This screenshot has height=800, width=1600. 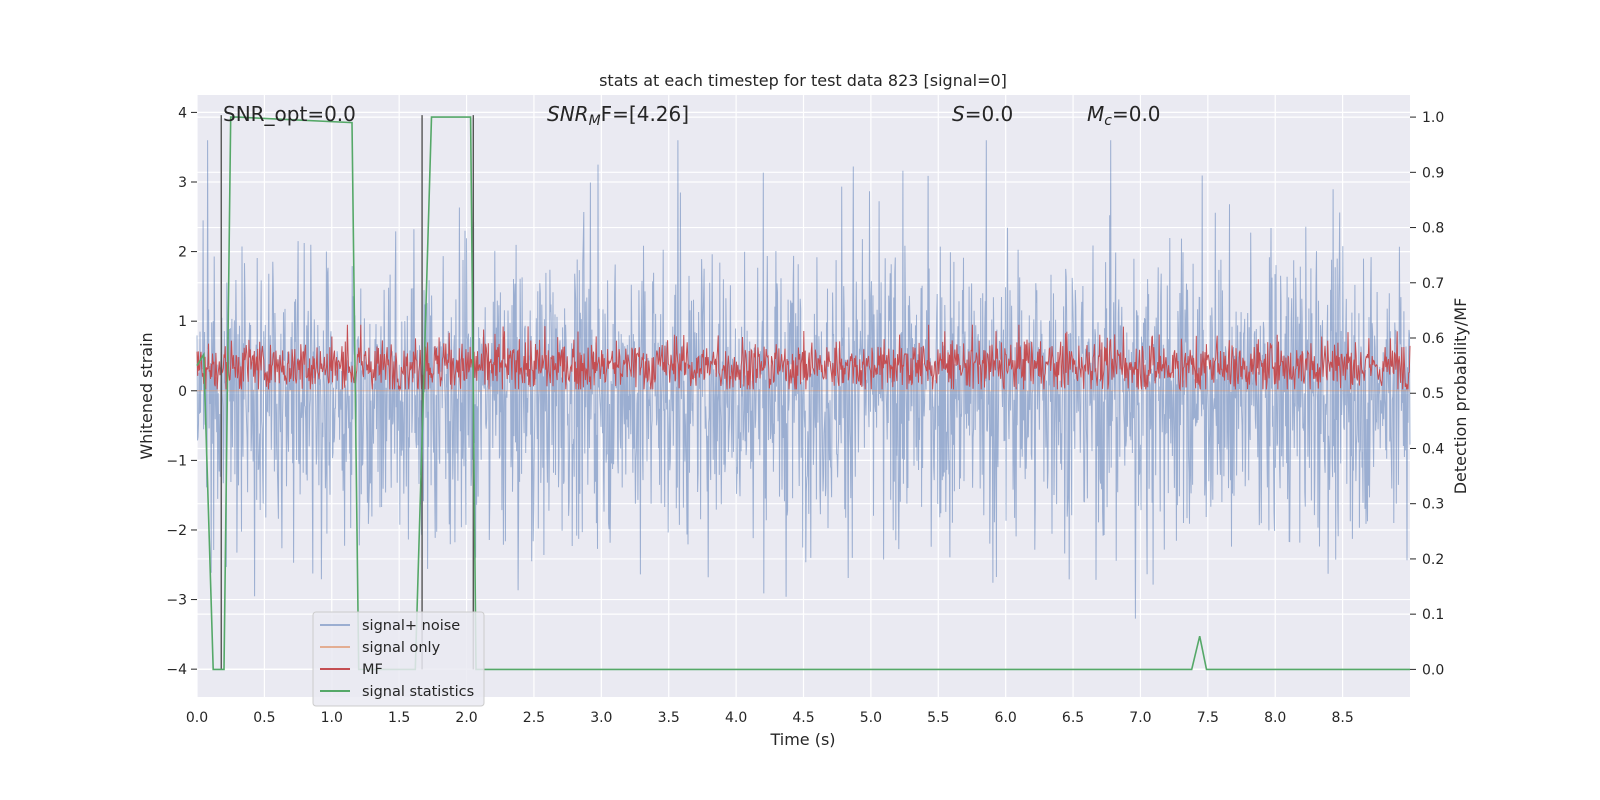 What do you see at coordinates (1433, 173) in the screenshot?
I see `y2-tick-label: 0.9` at bounding box center [1433, 173].